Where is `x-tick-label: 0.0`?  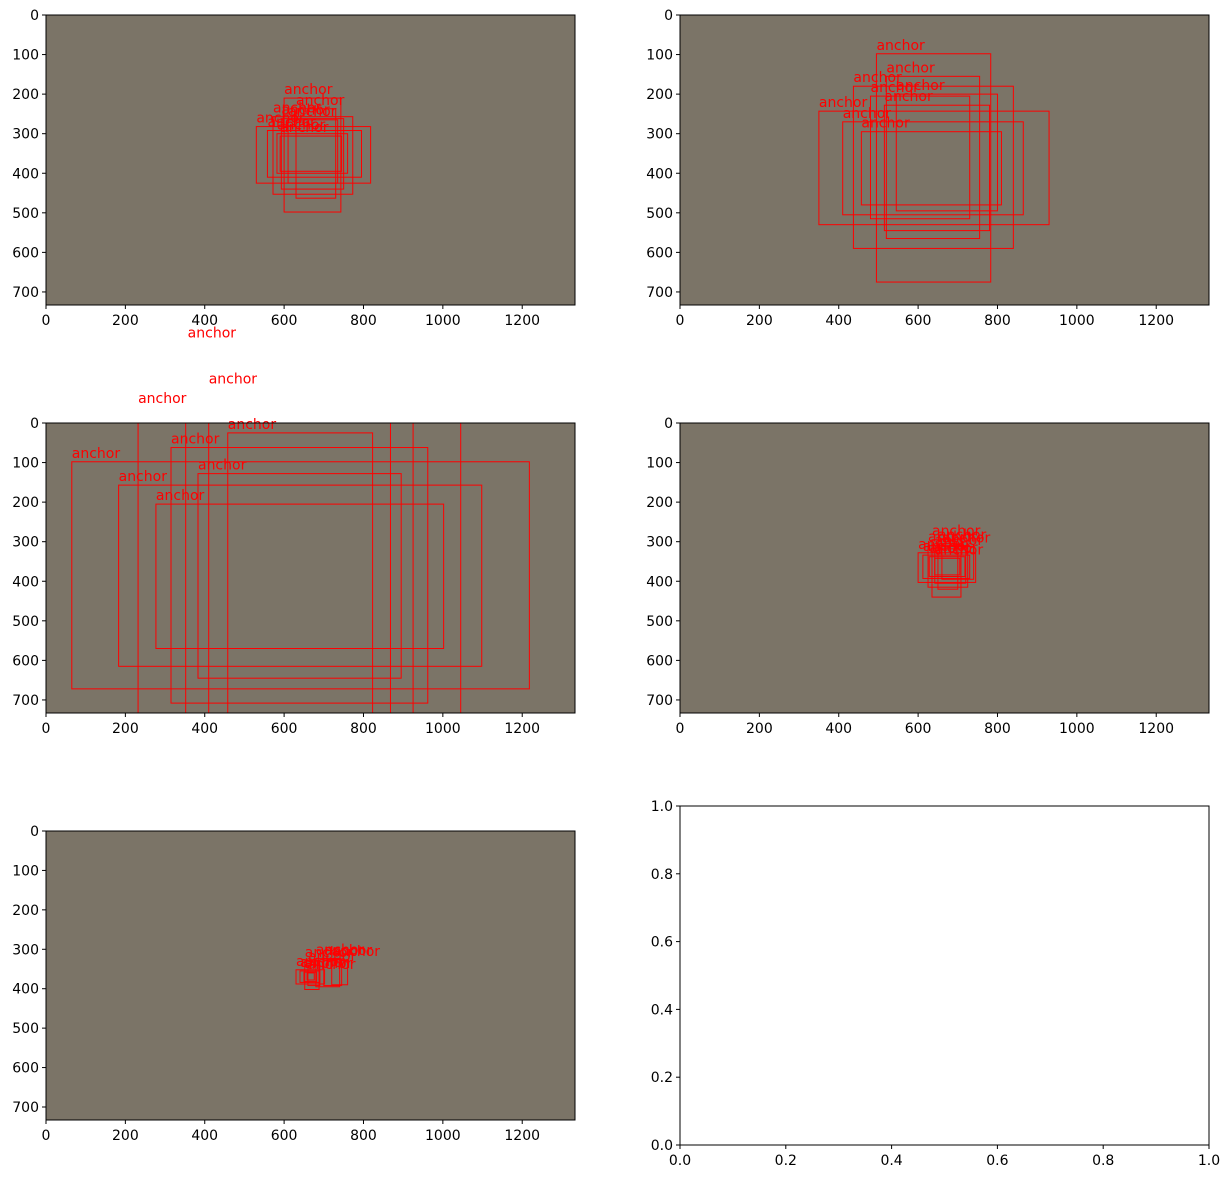 x-tick-label: 0.0 is located at coordinates (680, 1161).